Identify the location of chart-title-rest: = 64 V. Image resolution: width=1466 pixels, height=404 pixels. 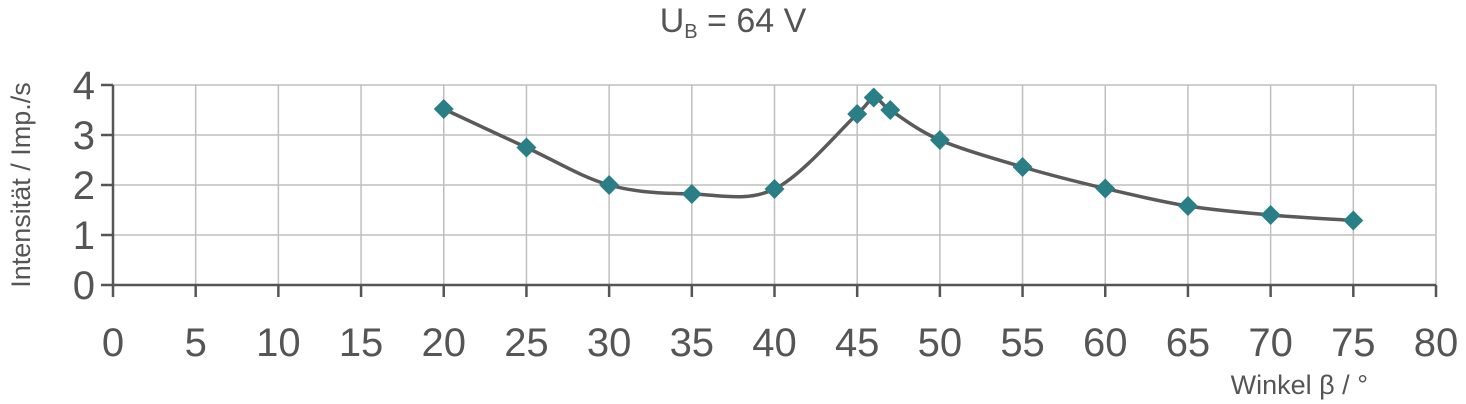
(752, 21).